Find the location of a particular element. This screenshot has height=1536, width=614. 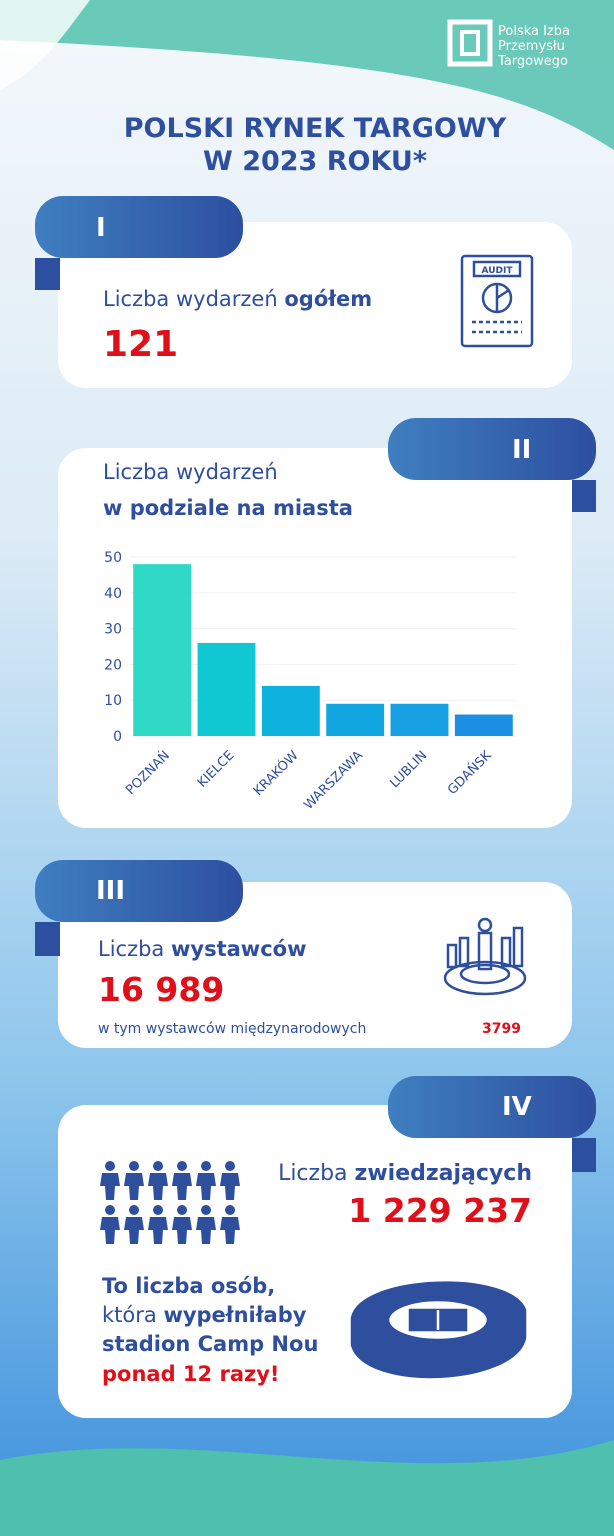

label: Liczba zwiedzających is located at coordinates (405, 1173).